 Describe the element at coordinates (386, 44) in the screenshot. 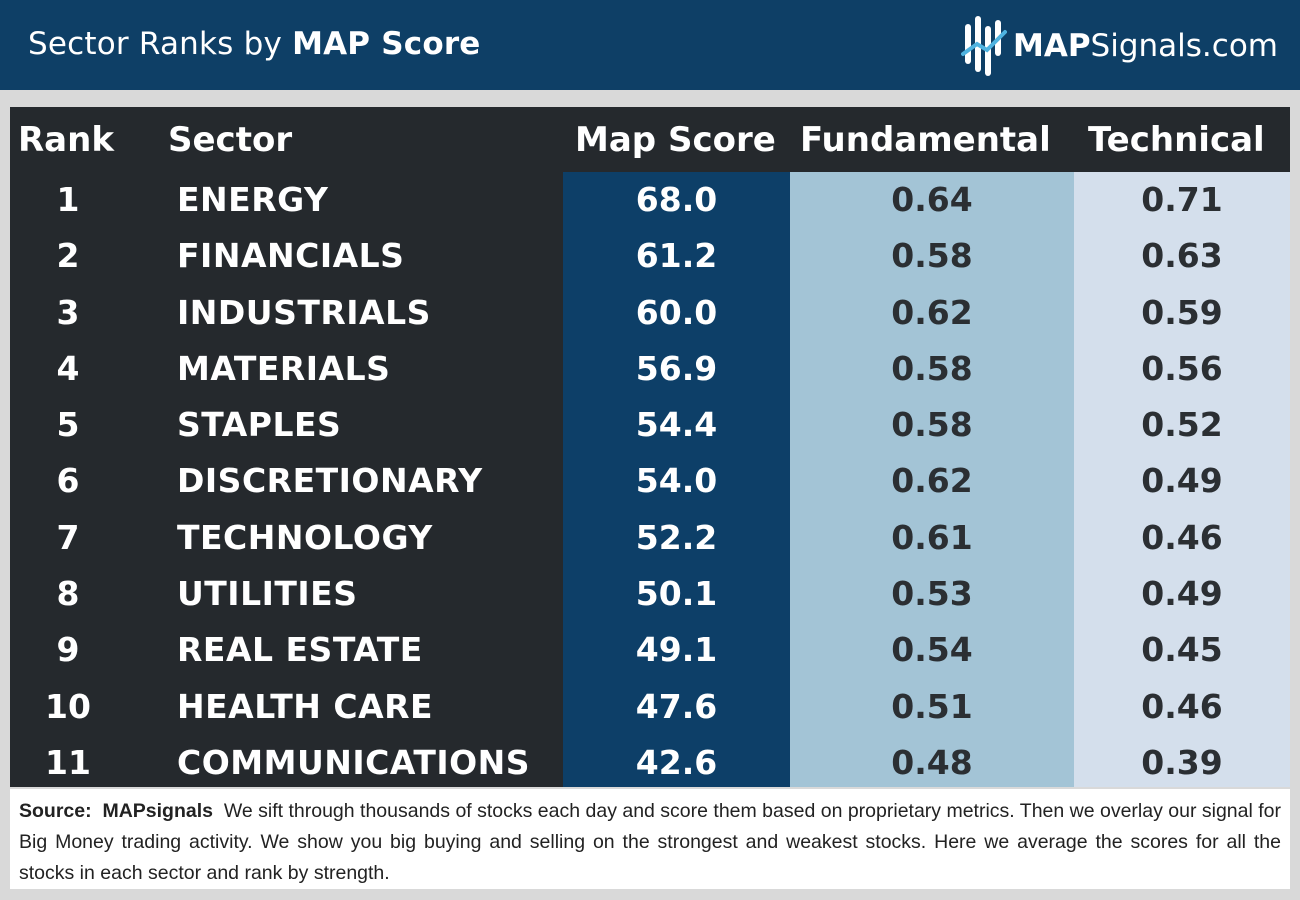

I see `title-emphasis: MAP Score` at that location.